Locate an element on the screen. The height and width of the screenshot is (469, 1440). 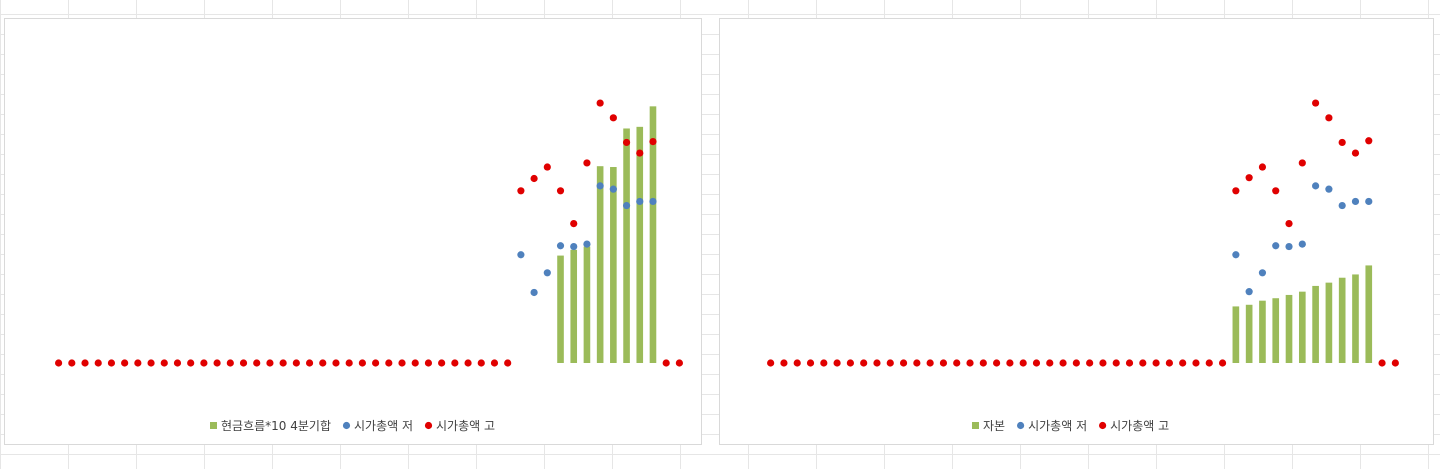
legend-label: 시가총액 저 is located at coordinates (1057, 426).